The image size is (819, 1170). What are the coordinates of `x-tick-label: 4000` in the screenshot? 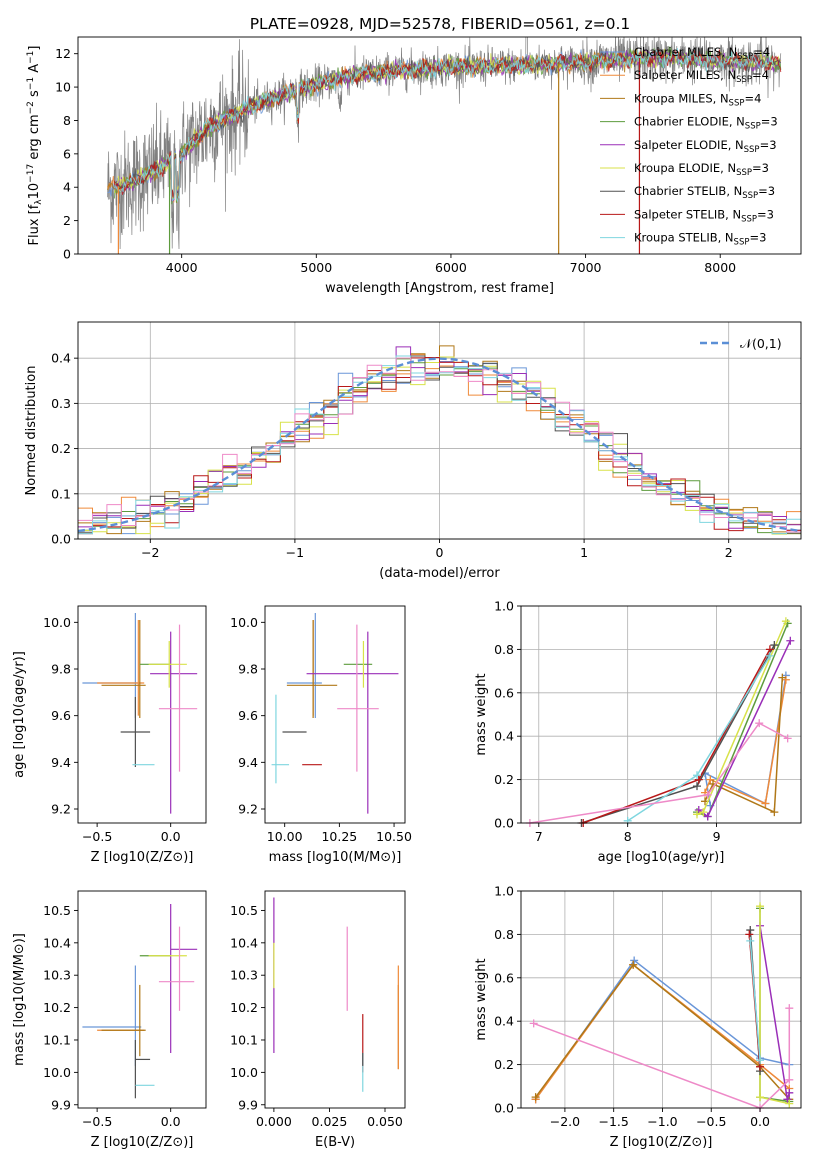 It's located at (182, 267).